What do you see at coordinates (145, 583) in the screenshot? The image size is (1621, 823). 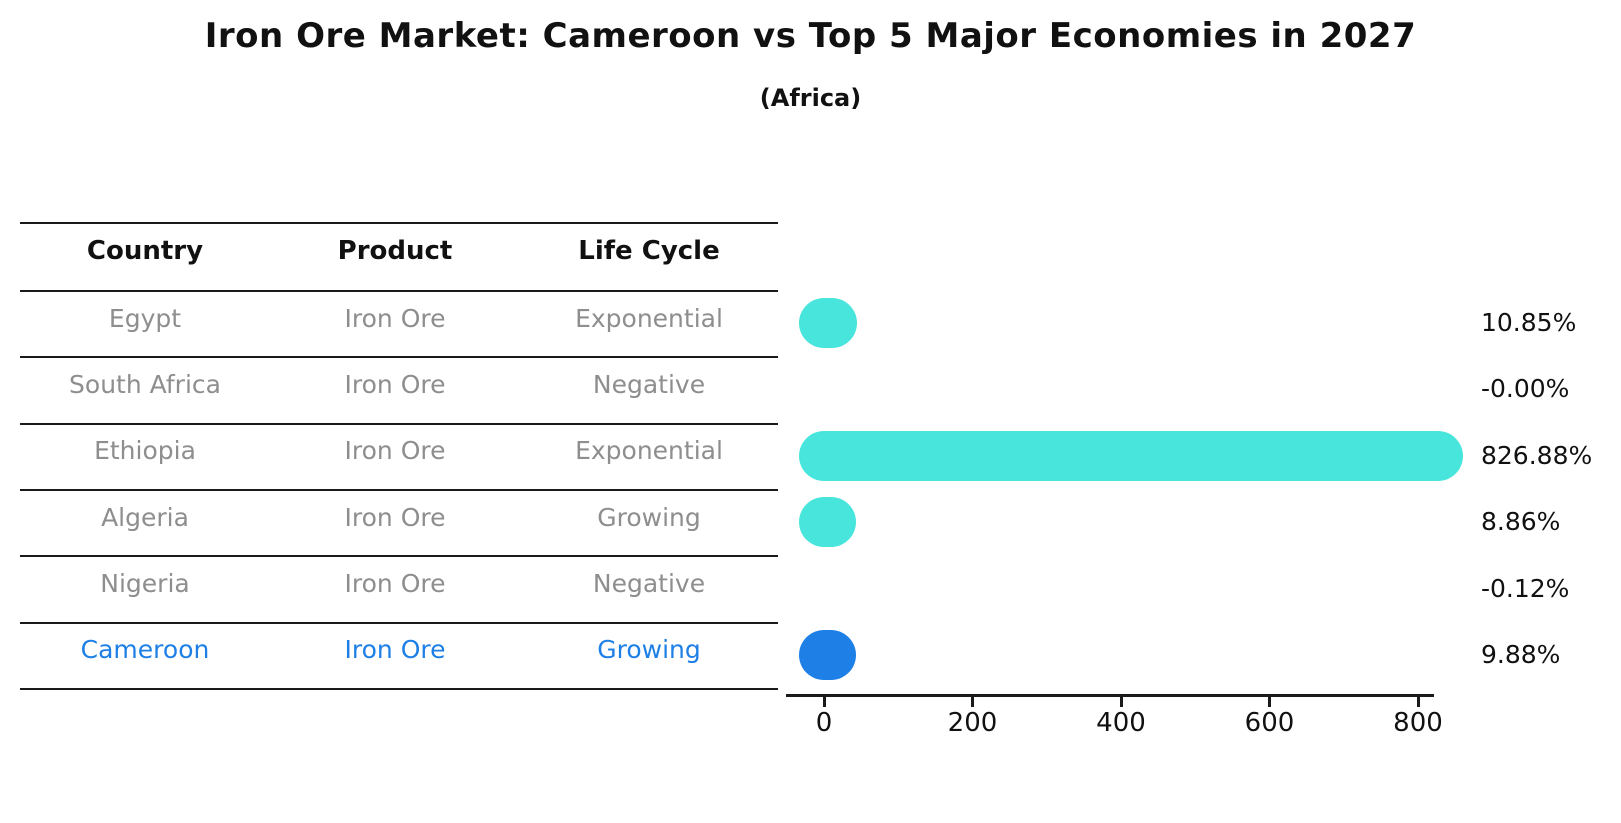 I see `table-cell-country: Nigeria` at bounding box center [145, 583].